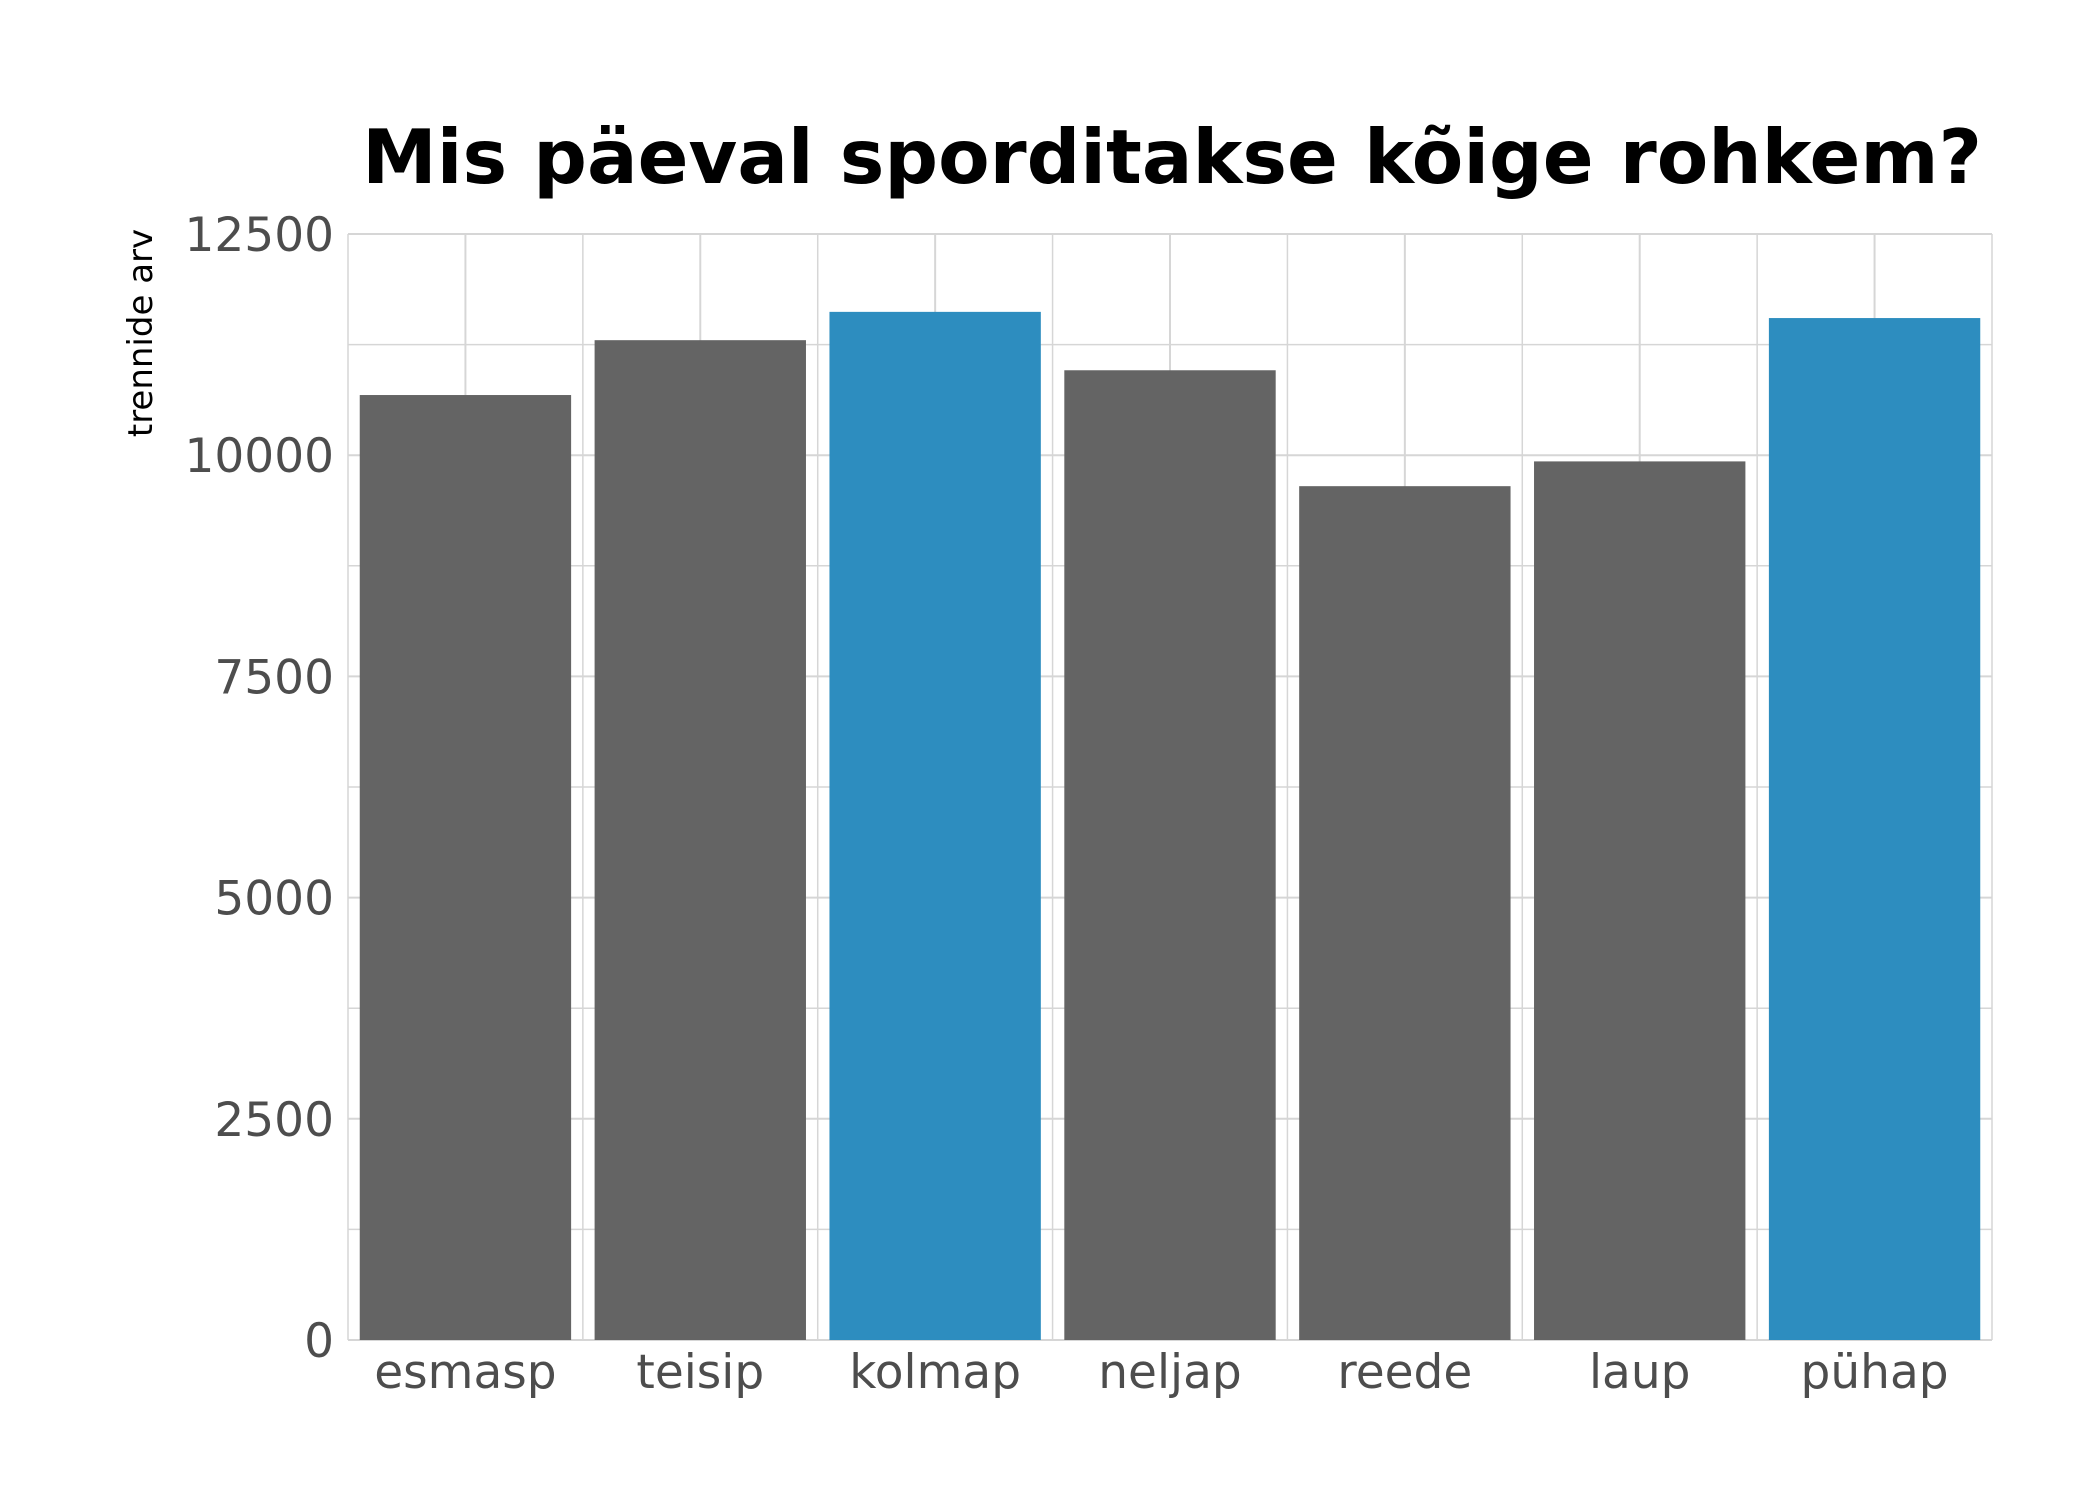  Describe the element at coordinates (1640, 901) in the screenshot. I see `bar-laup` at that location.